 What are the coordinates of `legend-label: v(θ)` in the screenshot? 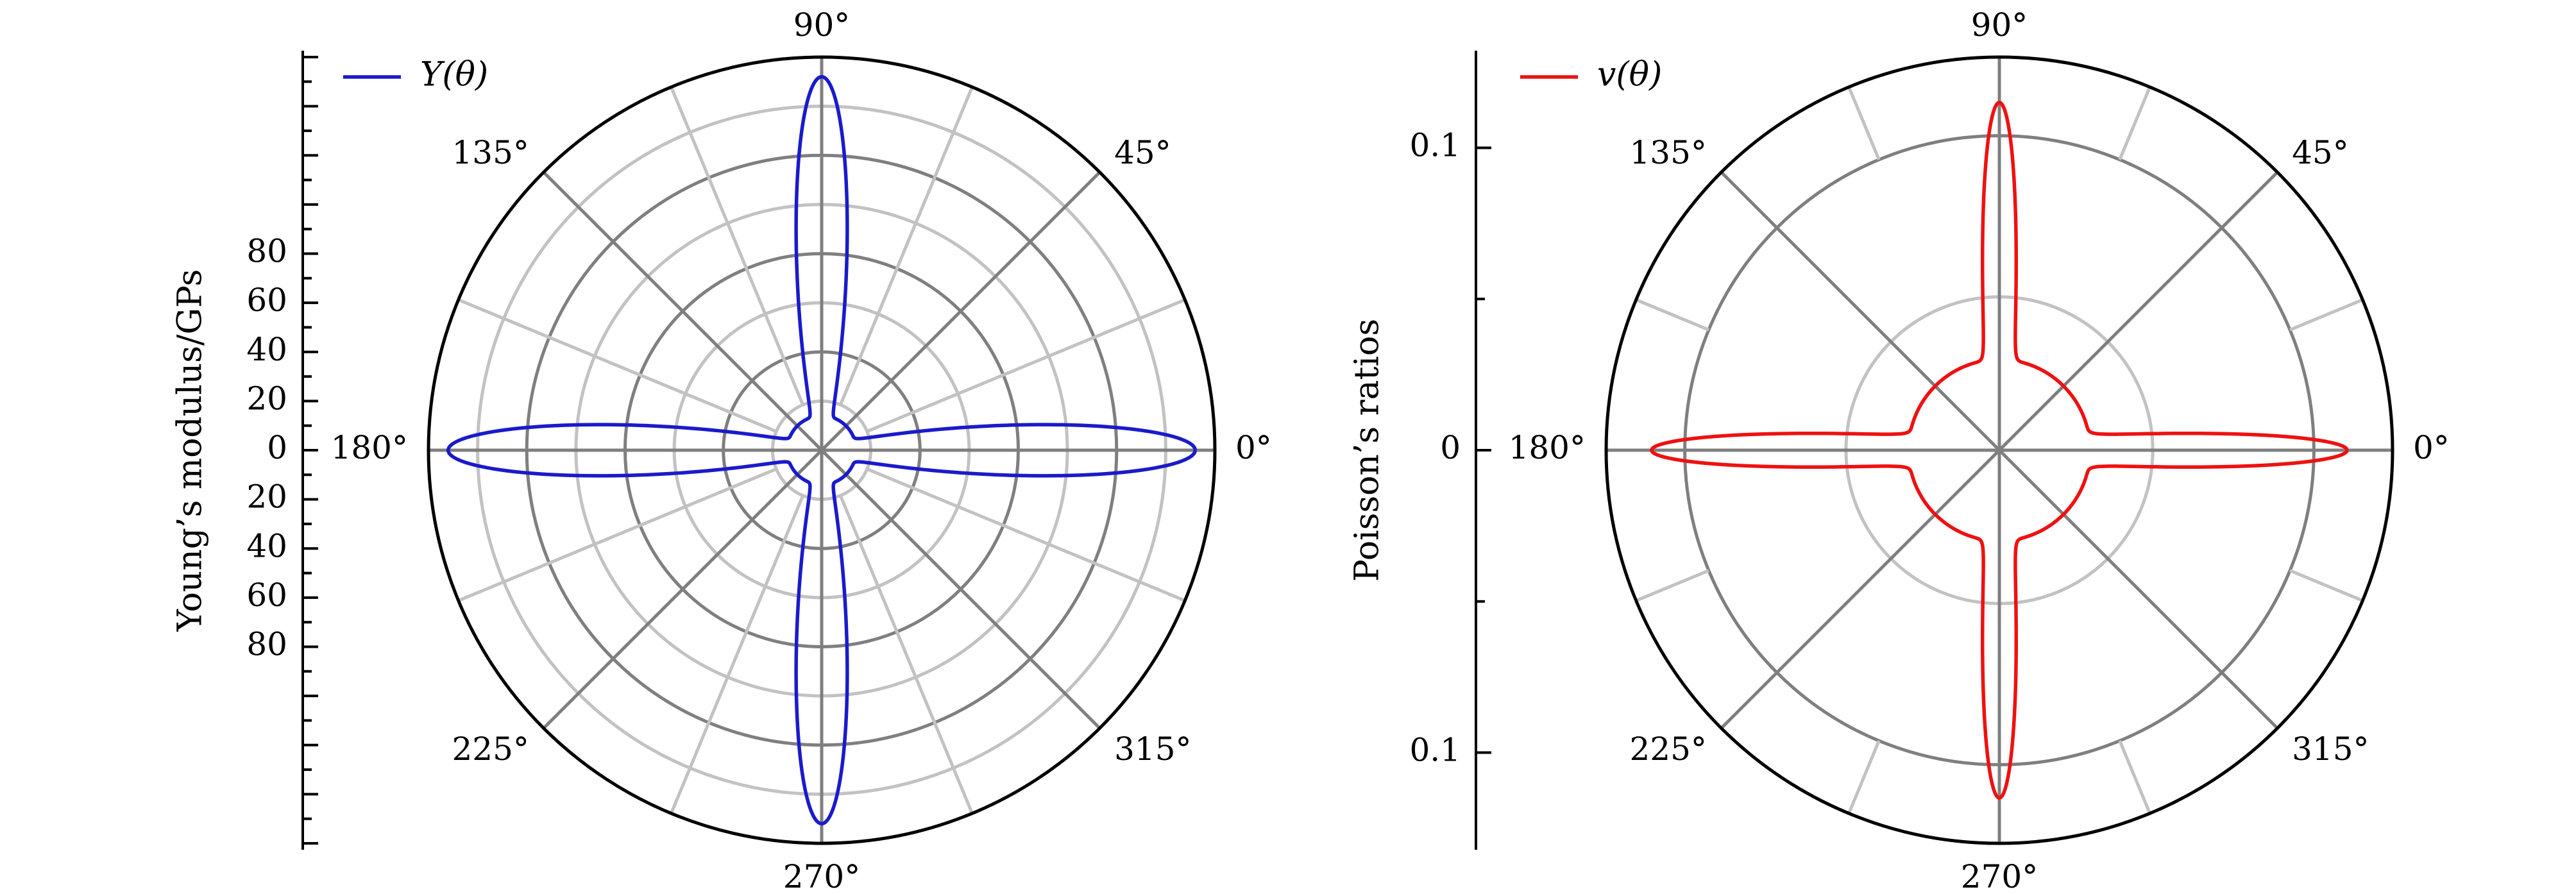 It's located at (1629, 75).